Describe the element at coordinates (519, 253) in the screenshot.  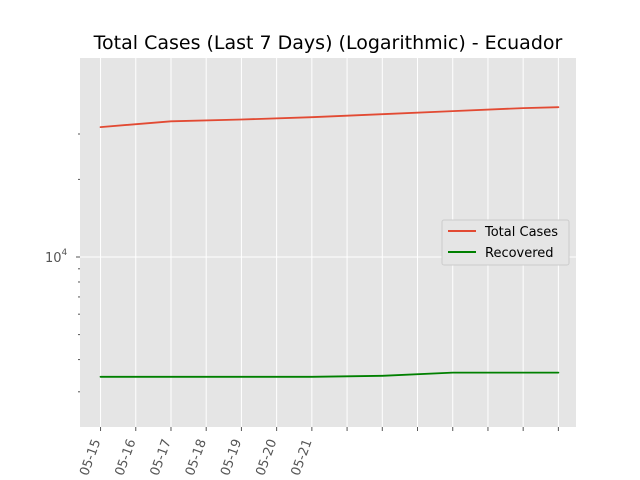
I see `legend-label-recovered: Recovered` at that location.